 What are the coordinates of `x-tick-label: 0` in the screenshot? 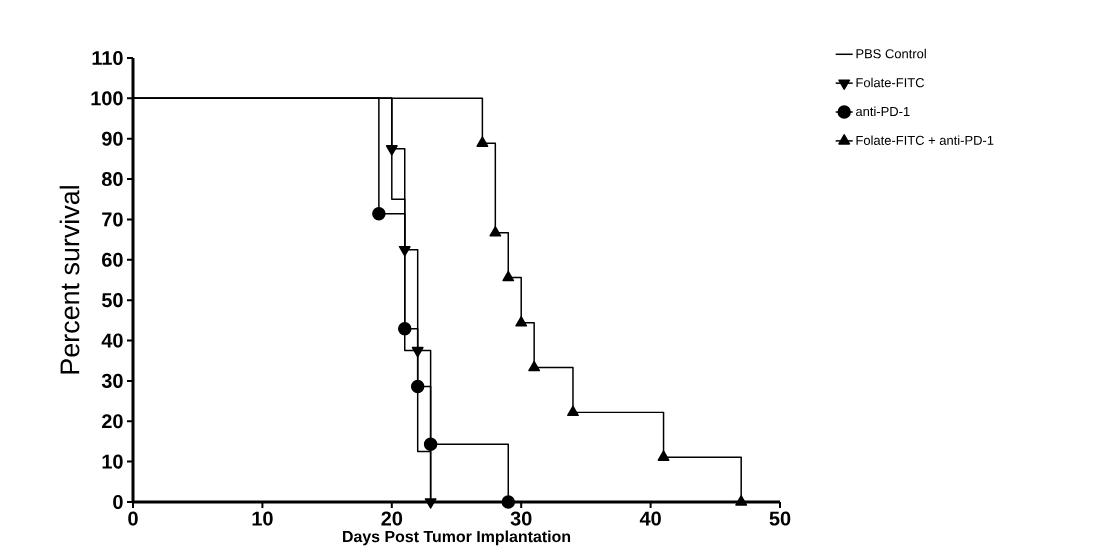 It's located at (133, 518).